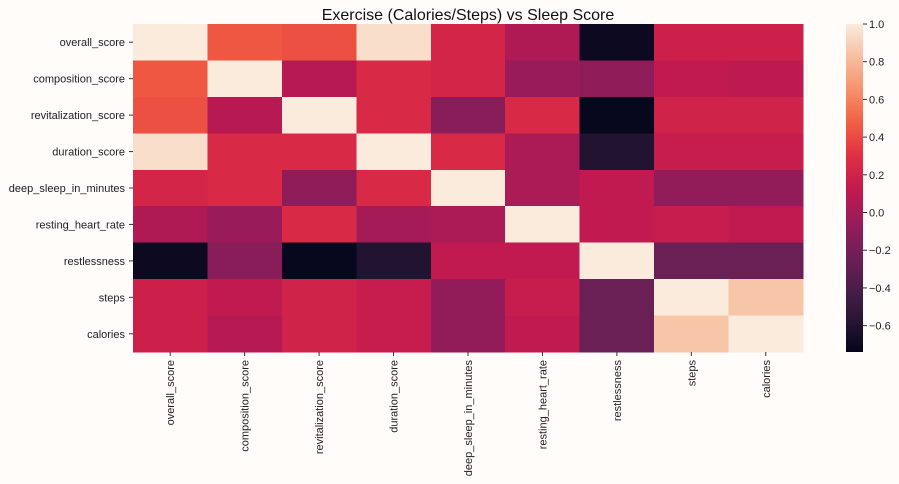 The image size is (899, 484). I want to click on column-label: revitalization_score, so click(320, 407).